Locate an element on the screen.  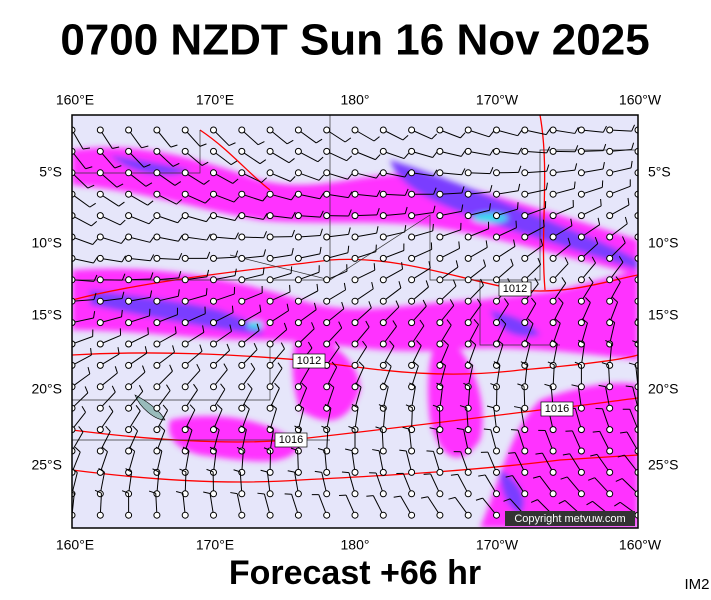
lon-label: 160°W is located at coordinates (640, 100).